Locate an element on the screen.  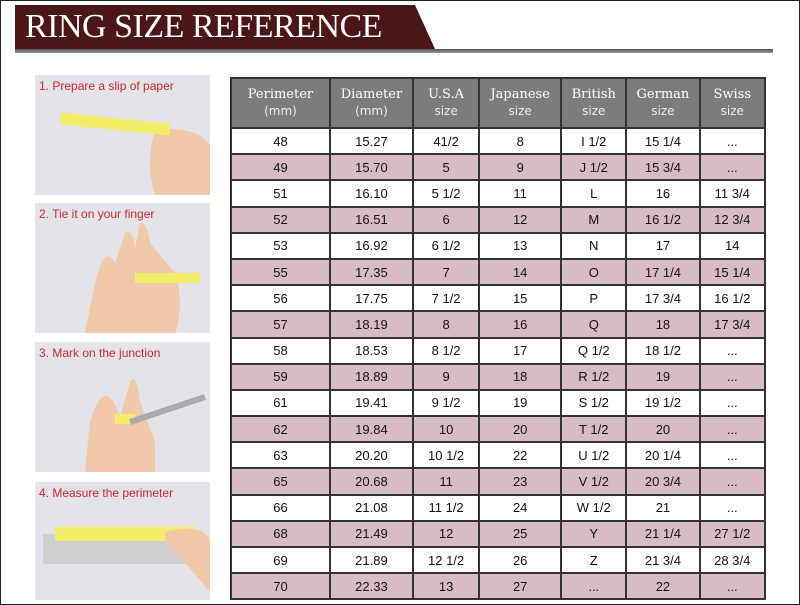
title-banner: RING SIZE REFERENCE is located at coordinates (225, 27).